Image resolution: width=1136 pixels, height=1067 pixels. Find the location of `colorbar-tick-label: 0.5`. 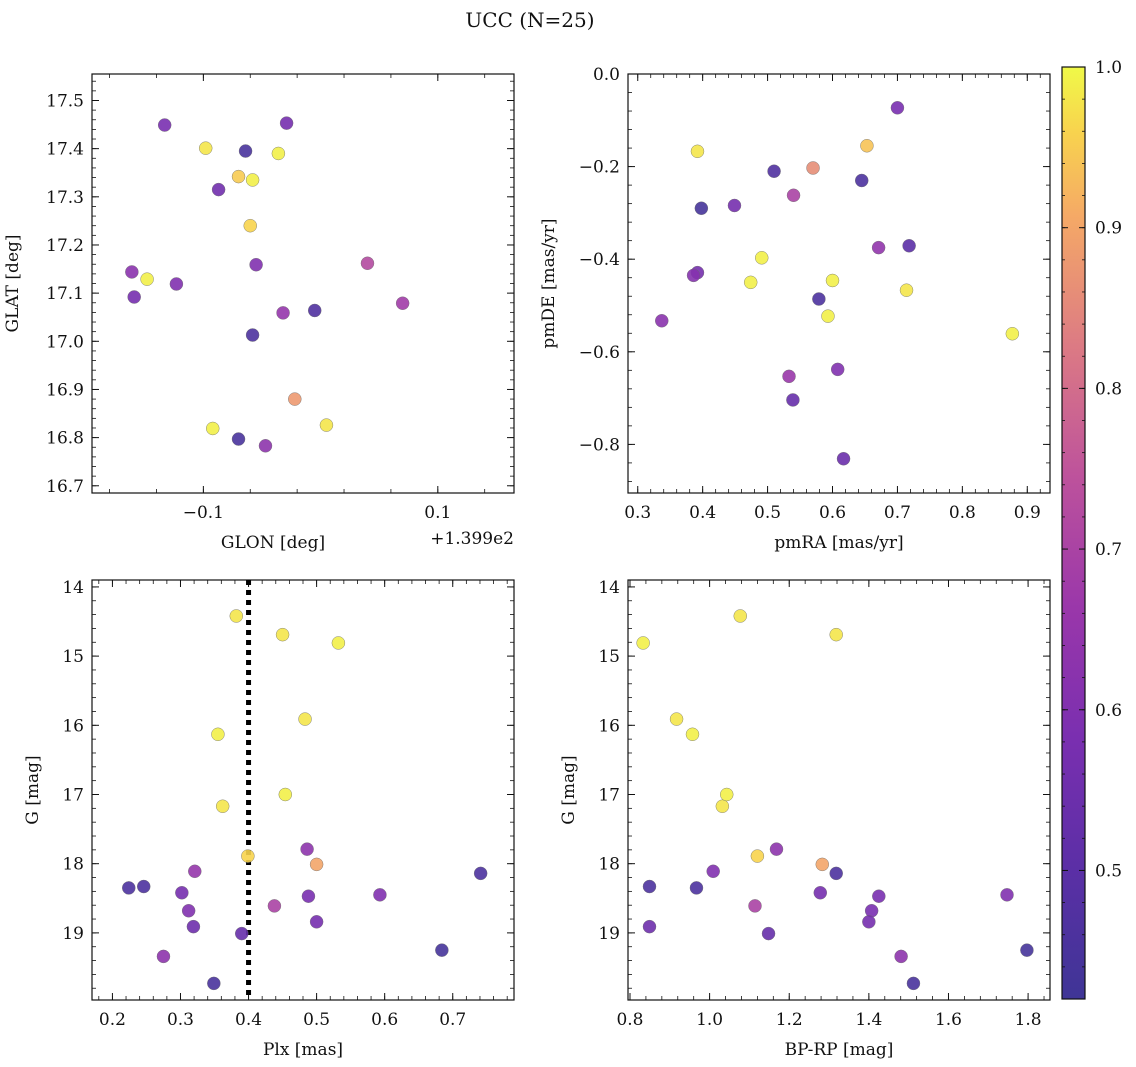

colorbar-tick-label: 0.5 is located at coordinates (1108, 871).